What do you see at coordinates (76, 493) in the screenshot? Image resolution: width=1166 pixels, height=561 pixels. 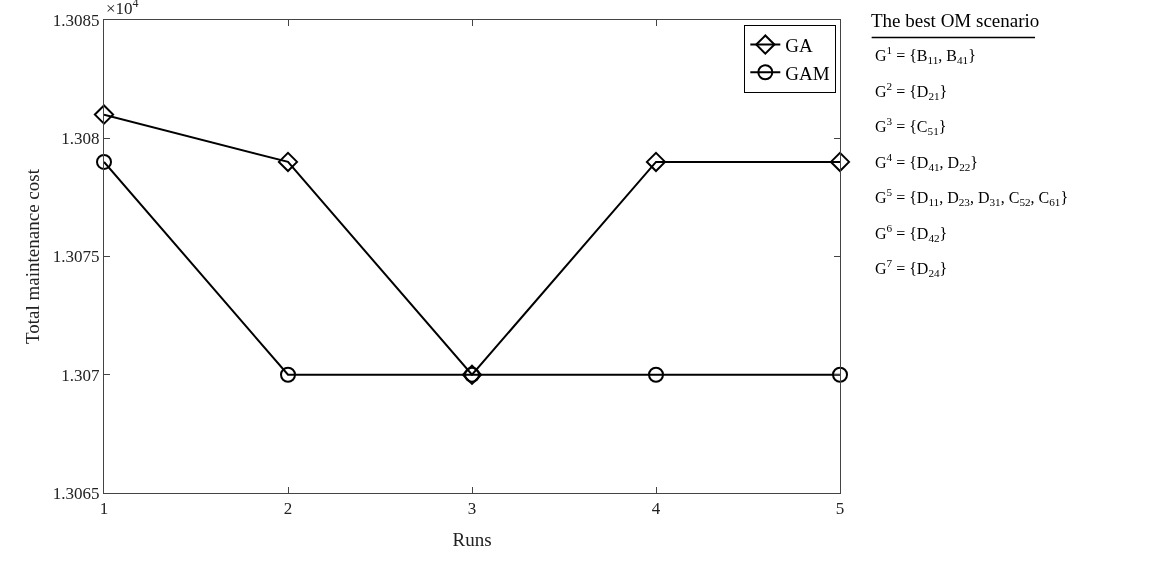 I see `y-tick-label: 1.3065` at bounding box center [76, 493].